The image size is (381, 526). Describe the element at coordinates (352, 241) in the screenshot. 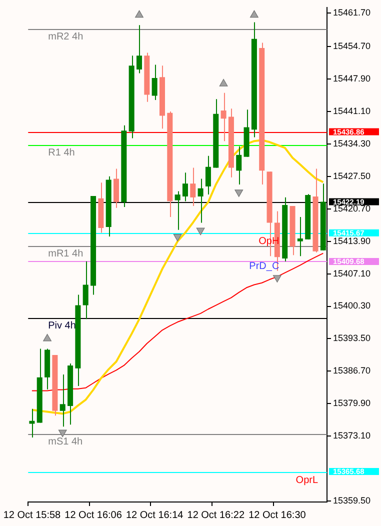

I see `y-tick-label: 15413.90` at that location.